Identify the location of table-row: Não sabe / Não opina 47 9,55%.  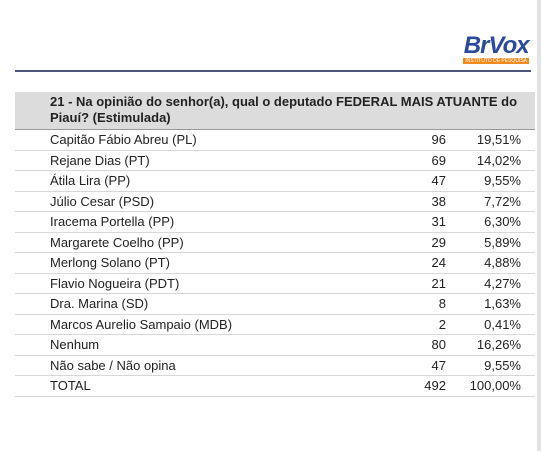
(275, 365).